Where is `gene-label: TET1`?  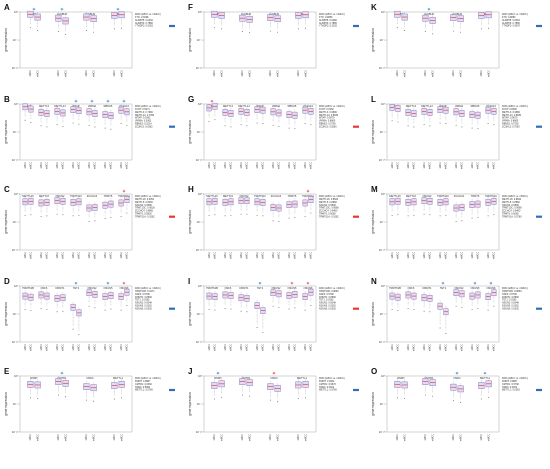
gene-label: TET1 is located at coordinates (260, 288).